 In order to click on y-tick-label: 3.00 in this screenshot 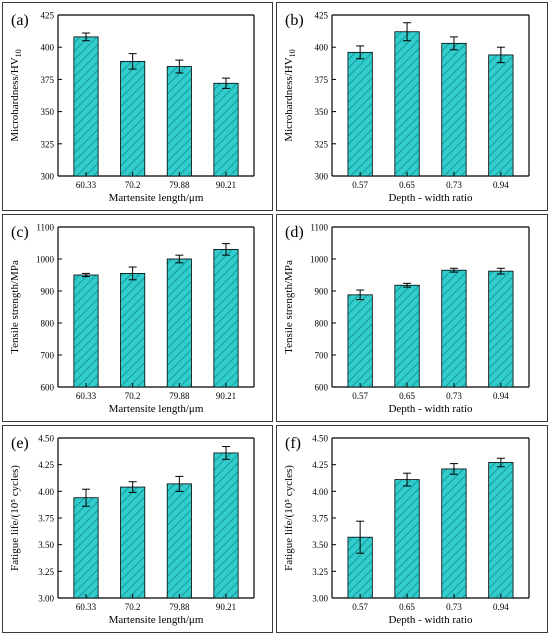, I will do `click(46, 599)`.